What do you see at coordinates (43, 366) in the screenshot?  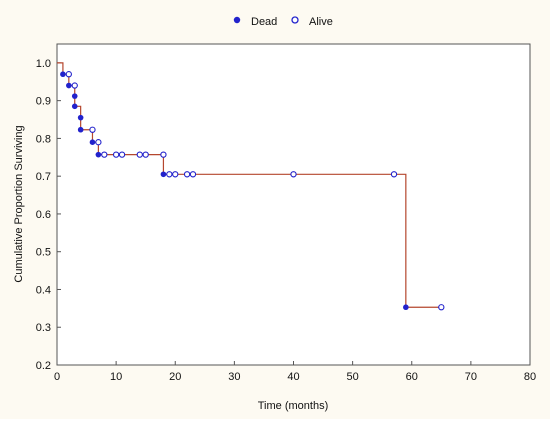 I see `y-tick-label: 0.2` at bounding box center [43, 366].